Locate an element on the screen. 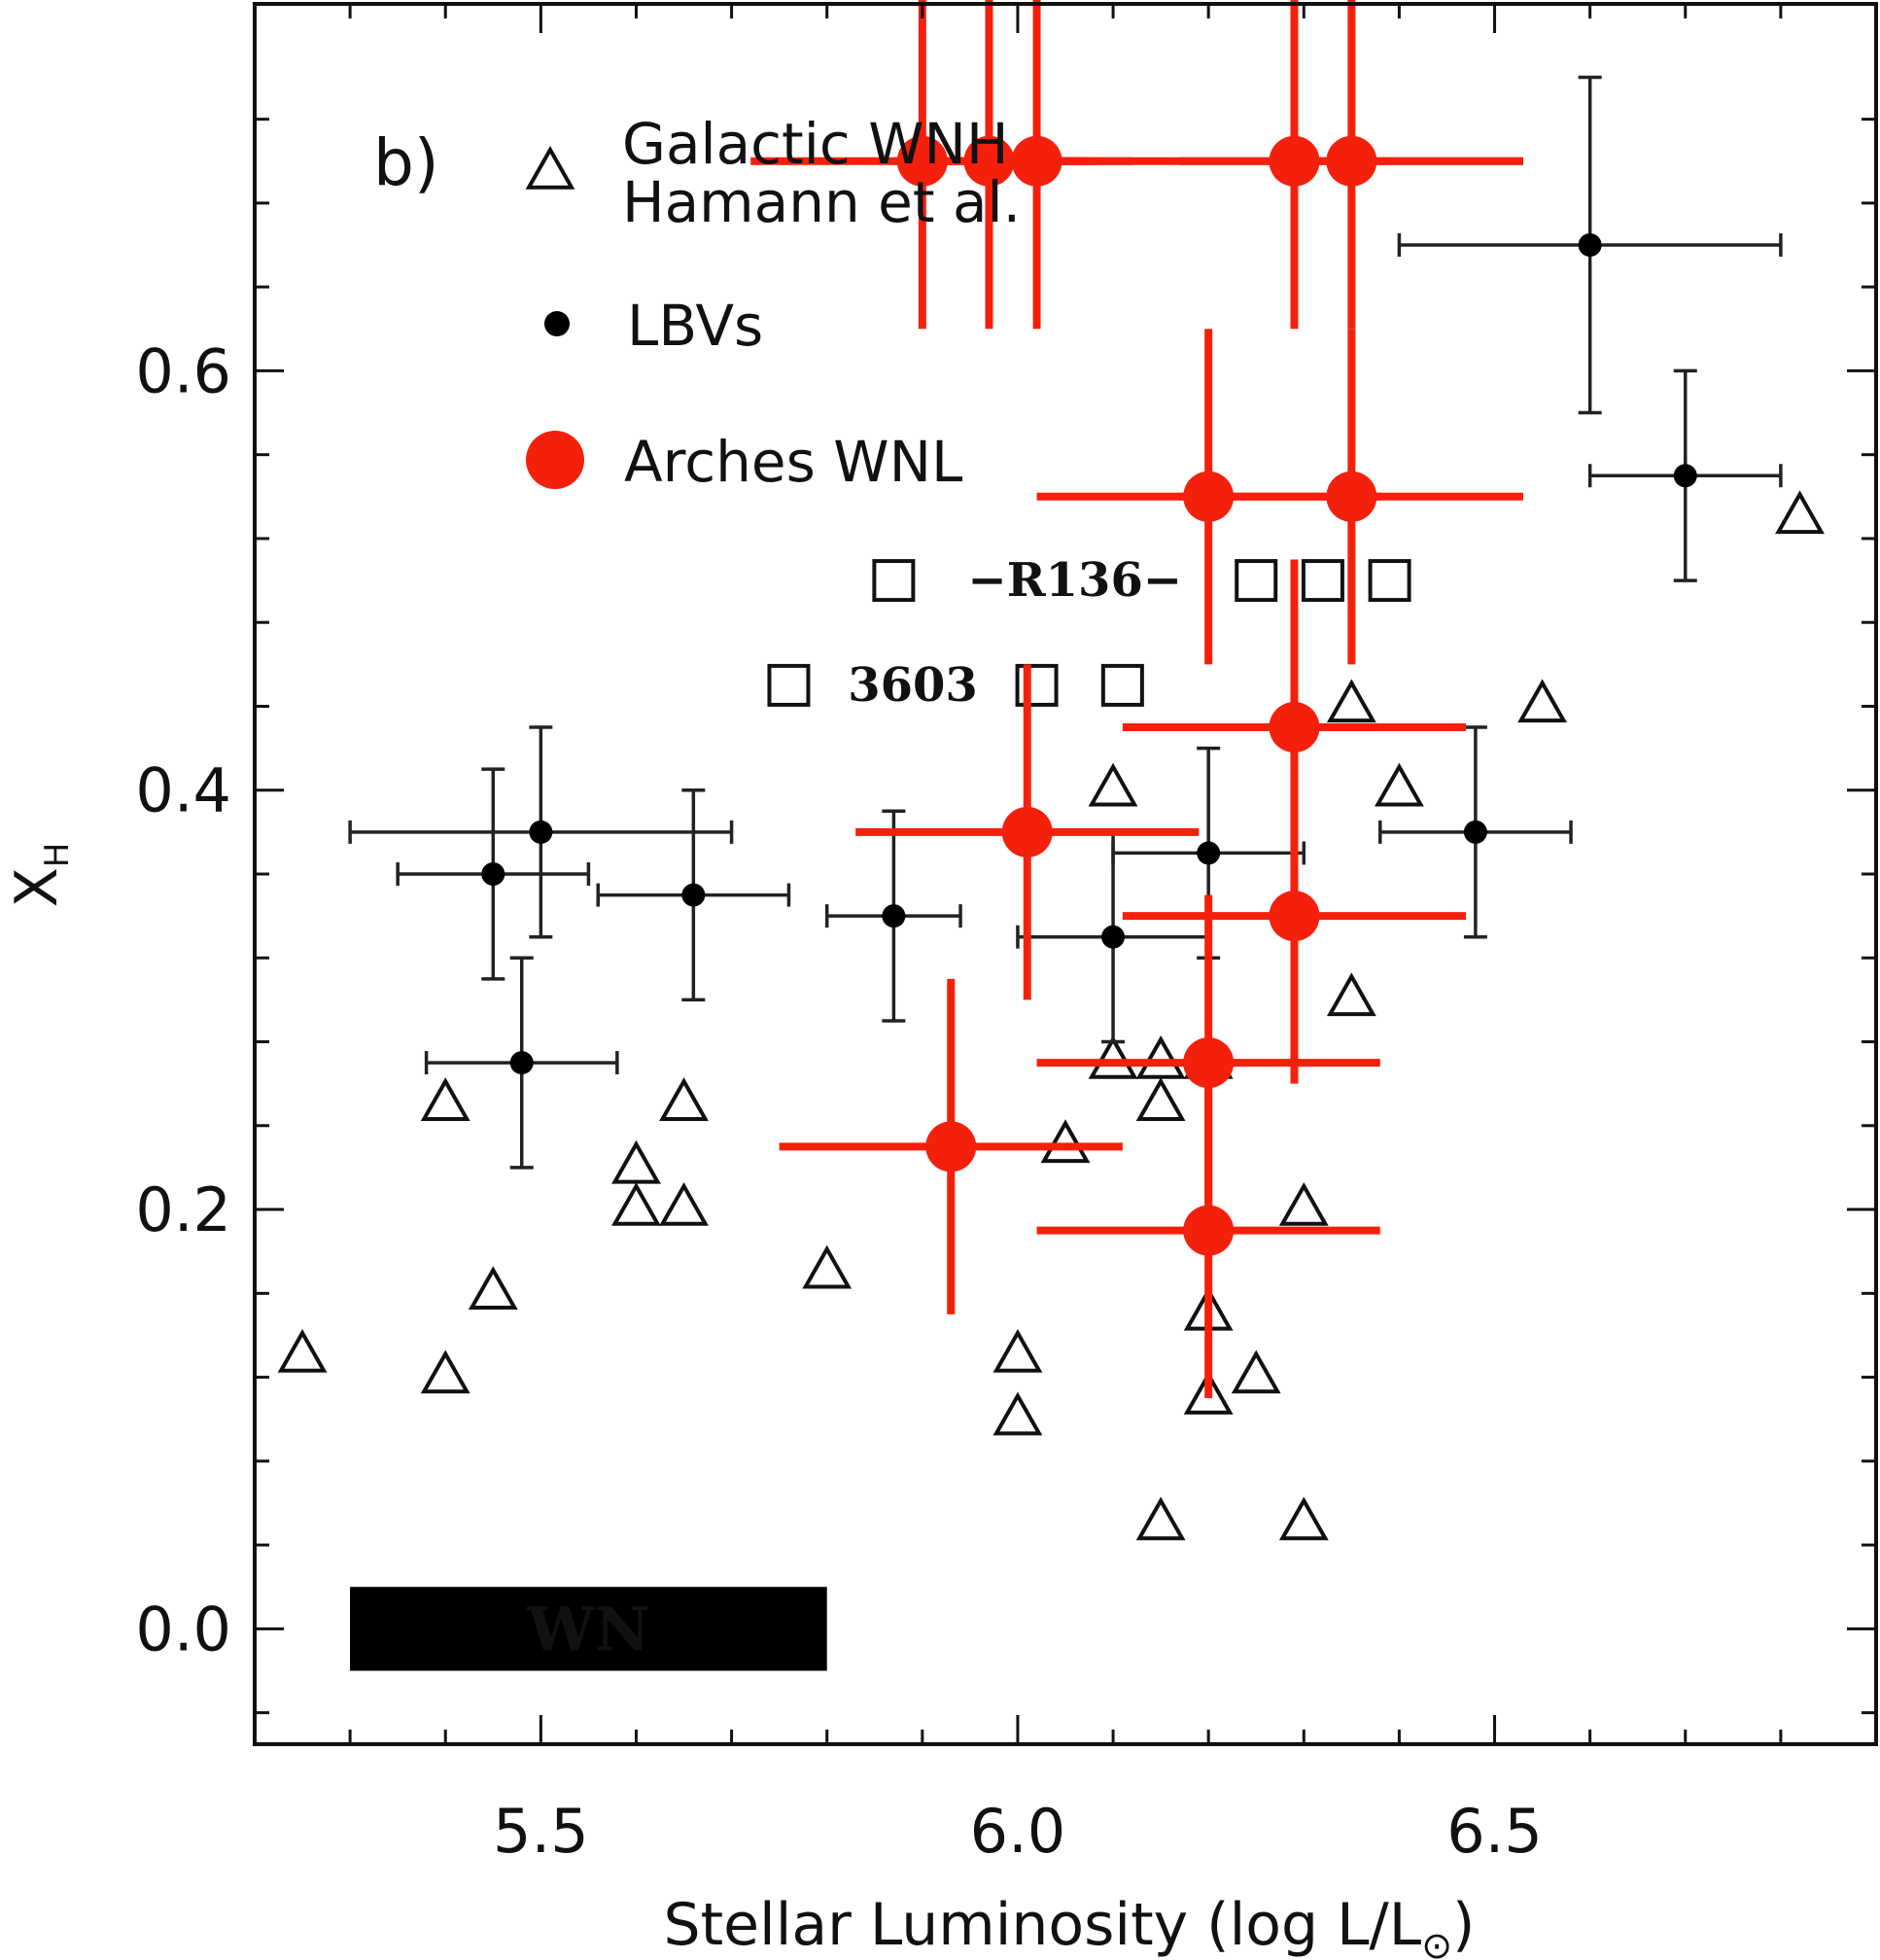 This screenshot has width=1880, height=1960. plot-region-layer: WN is located at coordinates (588, 1629).